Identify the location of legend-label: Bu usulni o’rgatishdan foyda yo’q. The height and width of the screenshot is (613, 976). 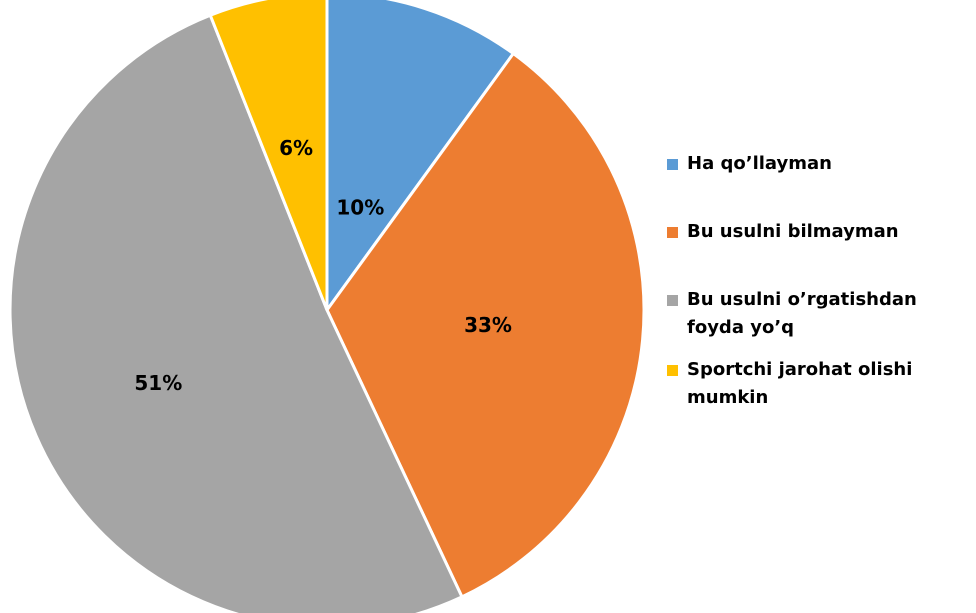
(802, 313).